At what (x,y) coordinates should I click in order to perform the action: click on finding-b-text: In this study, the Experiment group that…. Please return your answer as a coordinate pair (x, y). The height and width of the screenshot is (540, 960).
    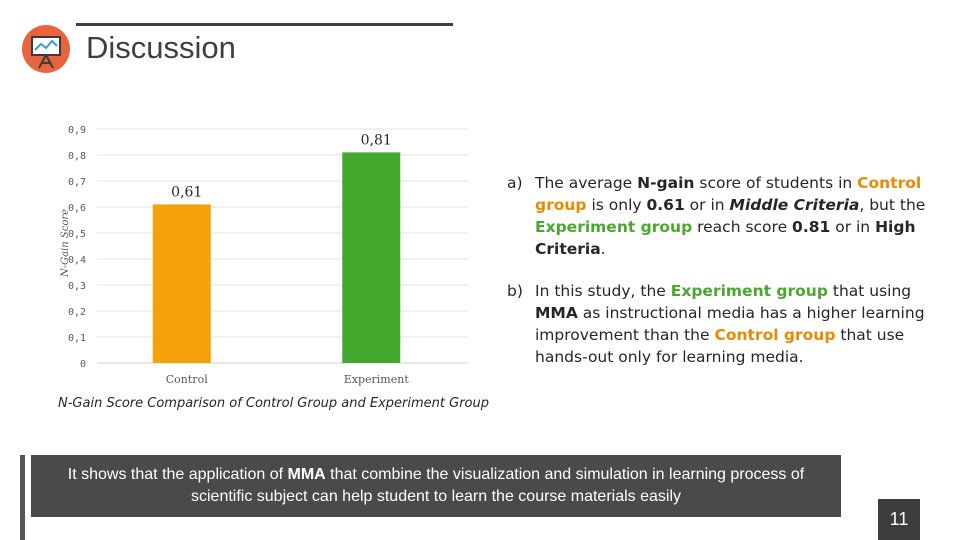
    Looking at the image, I should click on (730, 324).